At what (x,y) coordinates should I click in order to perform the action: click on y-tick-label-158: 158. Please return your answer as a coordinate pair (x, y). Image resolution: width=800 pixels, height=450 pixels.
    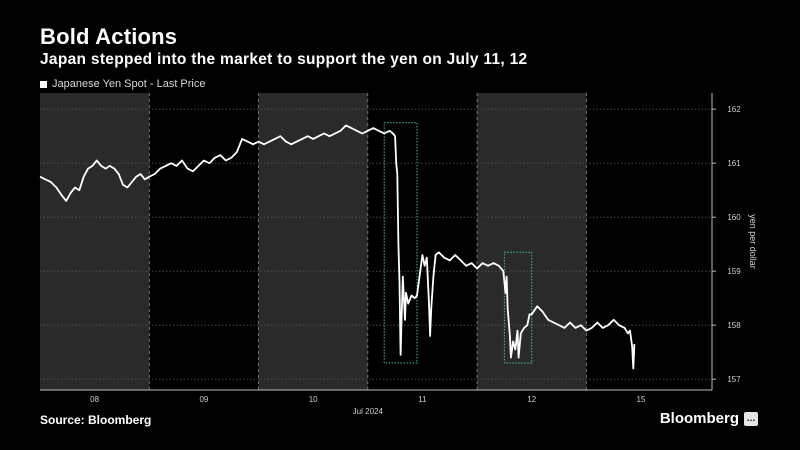
    Looking at the image, I should click on (734, 325).